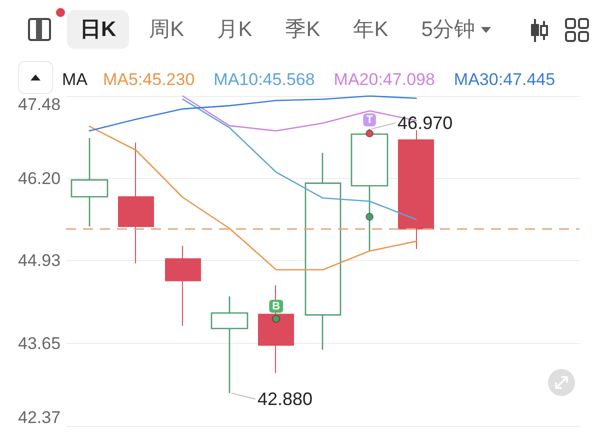 This screenshot has width=603, height=437. What do you see at coordinates (285, 399) in the screenshot?
I see `text: 42.880` at bounding box center [285, 399].